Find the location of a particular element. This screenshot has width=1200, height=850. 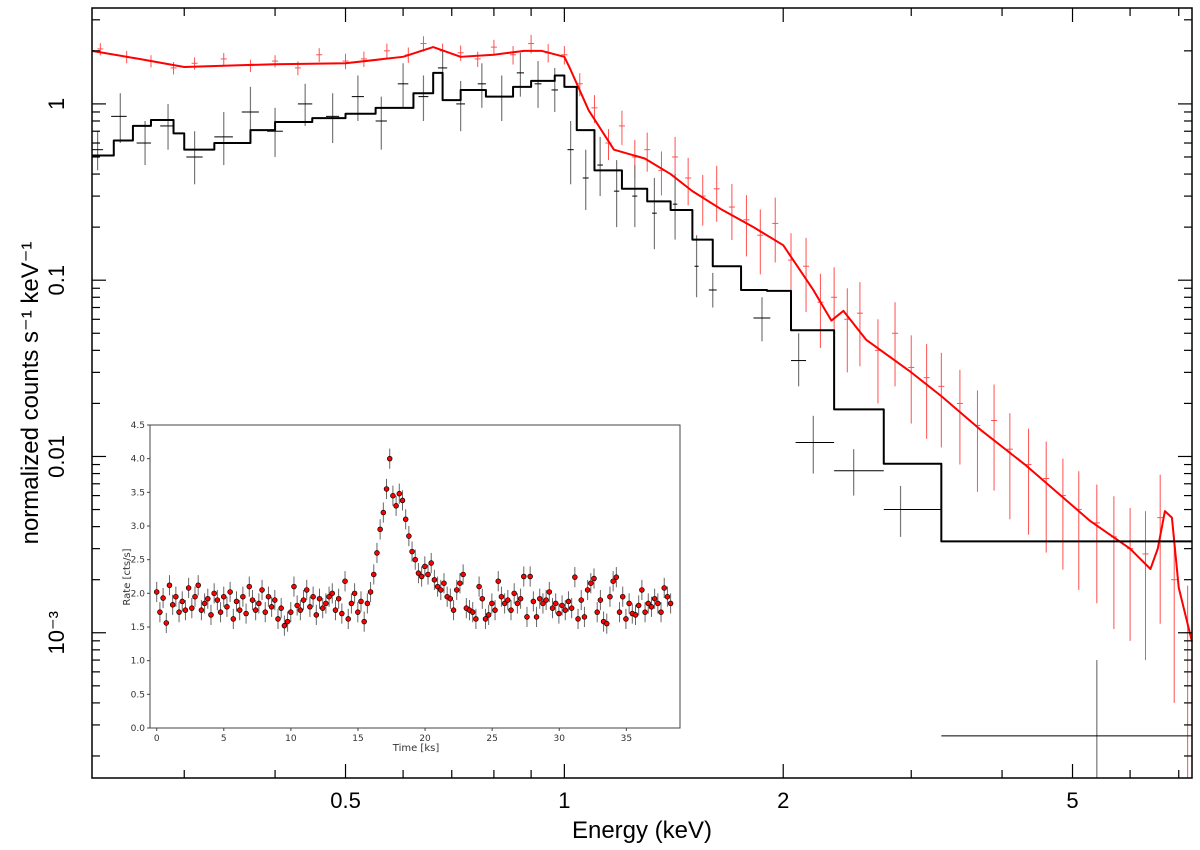

inset-y-label: Rate [cts/s] is located at coordinates (127, 576).